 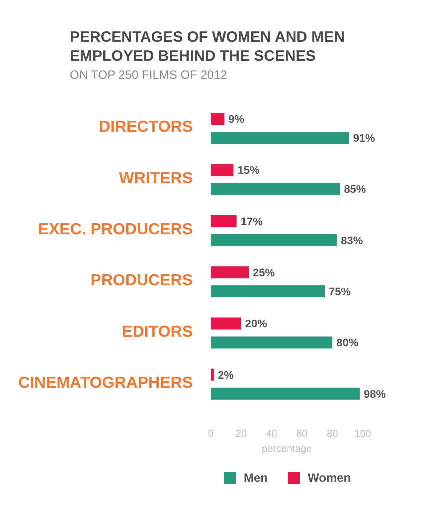 What do you see at coordinates (333, 434) in the screenshot?
I see `x-tick-label: 80` at bounding box center [333, 434].